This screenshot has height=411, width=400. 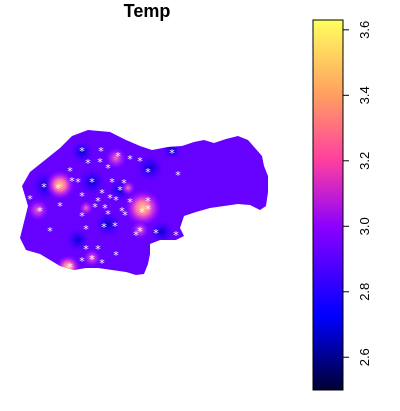 I want to click on legend-tick-label: 3.6, so click(x=364, y=30).